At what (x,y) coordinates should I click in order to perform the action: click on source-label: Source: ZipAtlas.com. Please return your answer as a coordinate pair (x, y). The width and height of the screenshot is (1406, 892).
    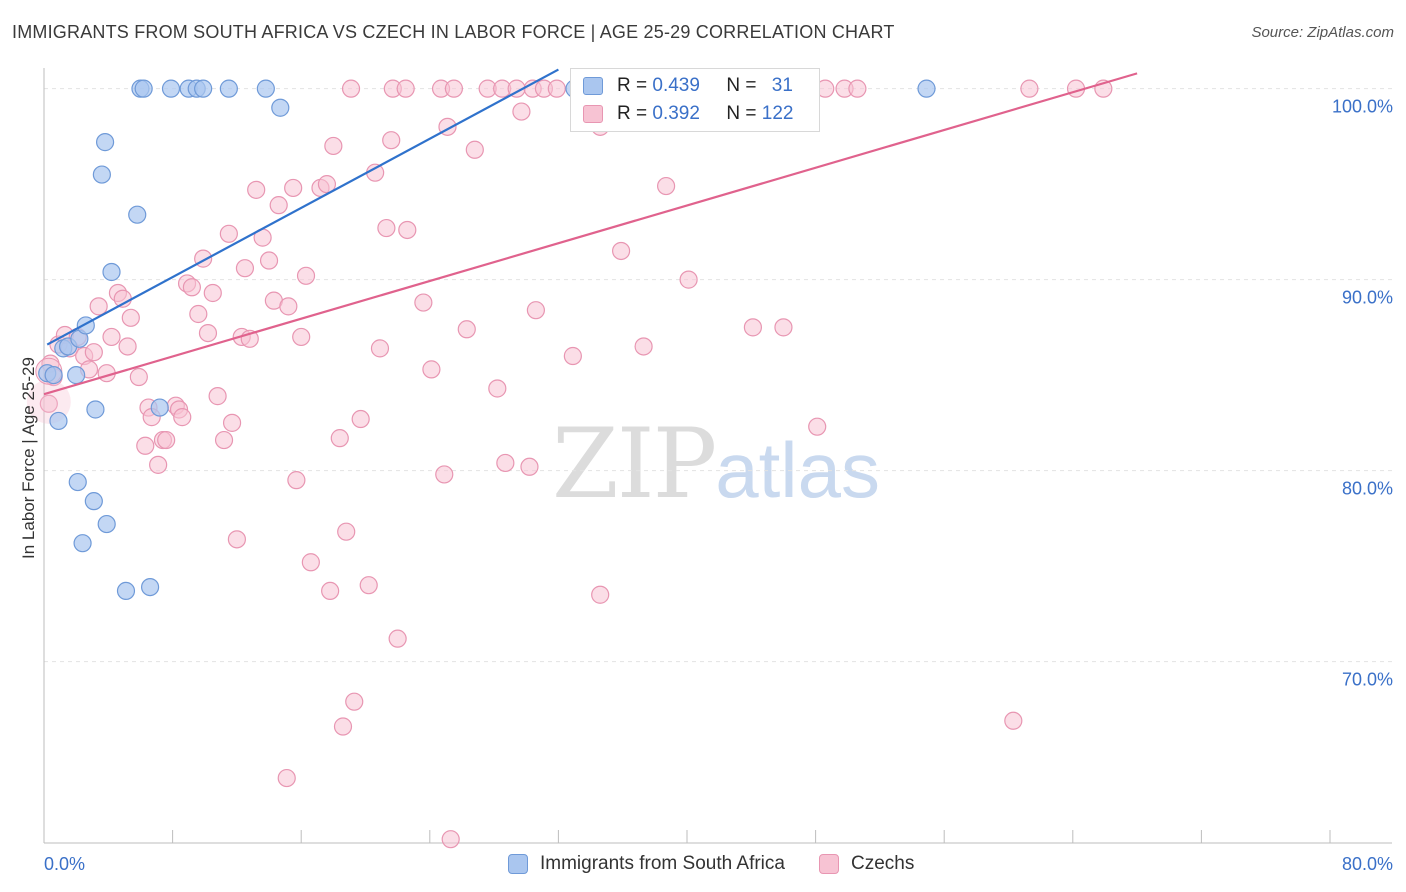
    Looking at the image, I should click on (1322, 32).